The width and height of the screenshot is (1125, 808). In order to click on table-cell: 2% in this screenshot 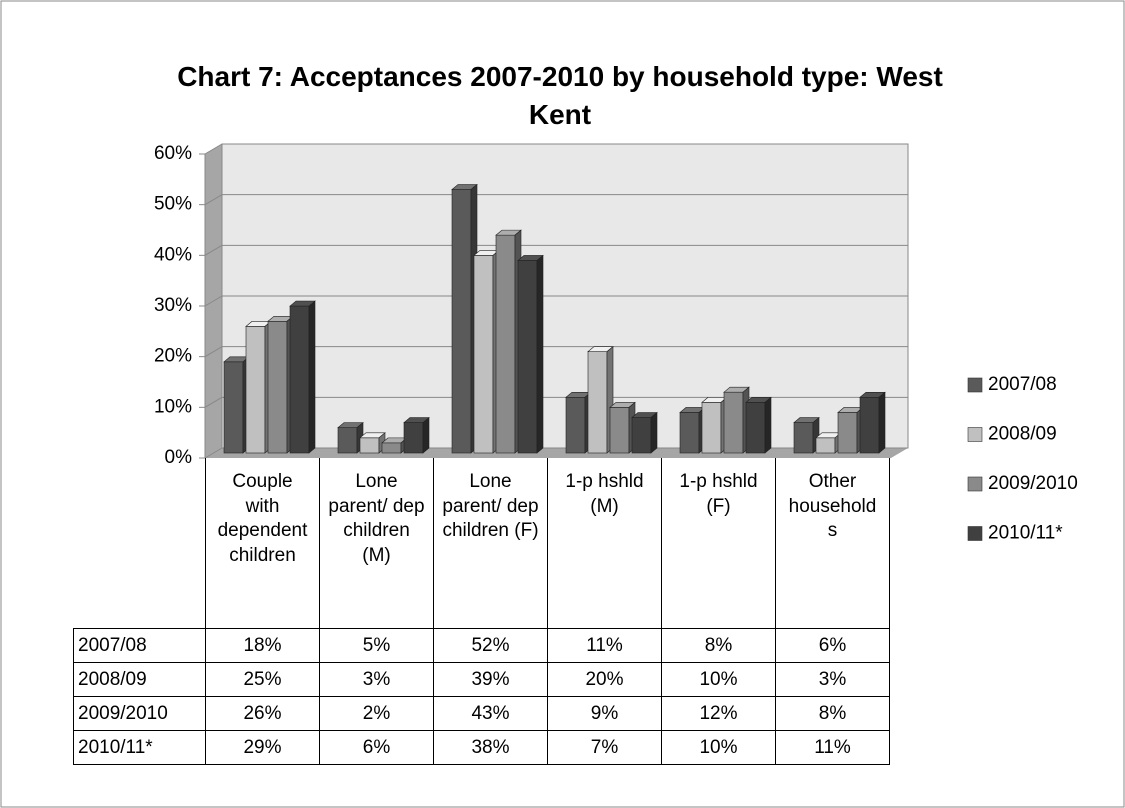, I will do `click(376, 713)`.